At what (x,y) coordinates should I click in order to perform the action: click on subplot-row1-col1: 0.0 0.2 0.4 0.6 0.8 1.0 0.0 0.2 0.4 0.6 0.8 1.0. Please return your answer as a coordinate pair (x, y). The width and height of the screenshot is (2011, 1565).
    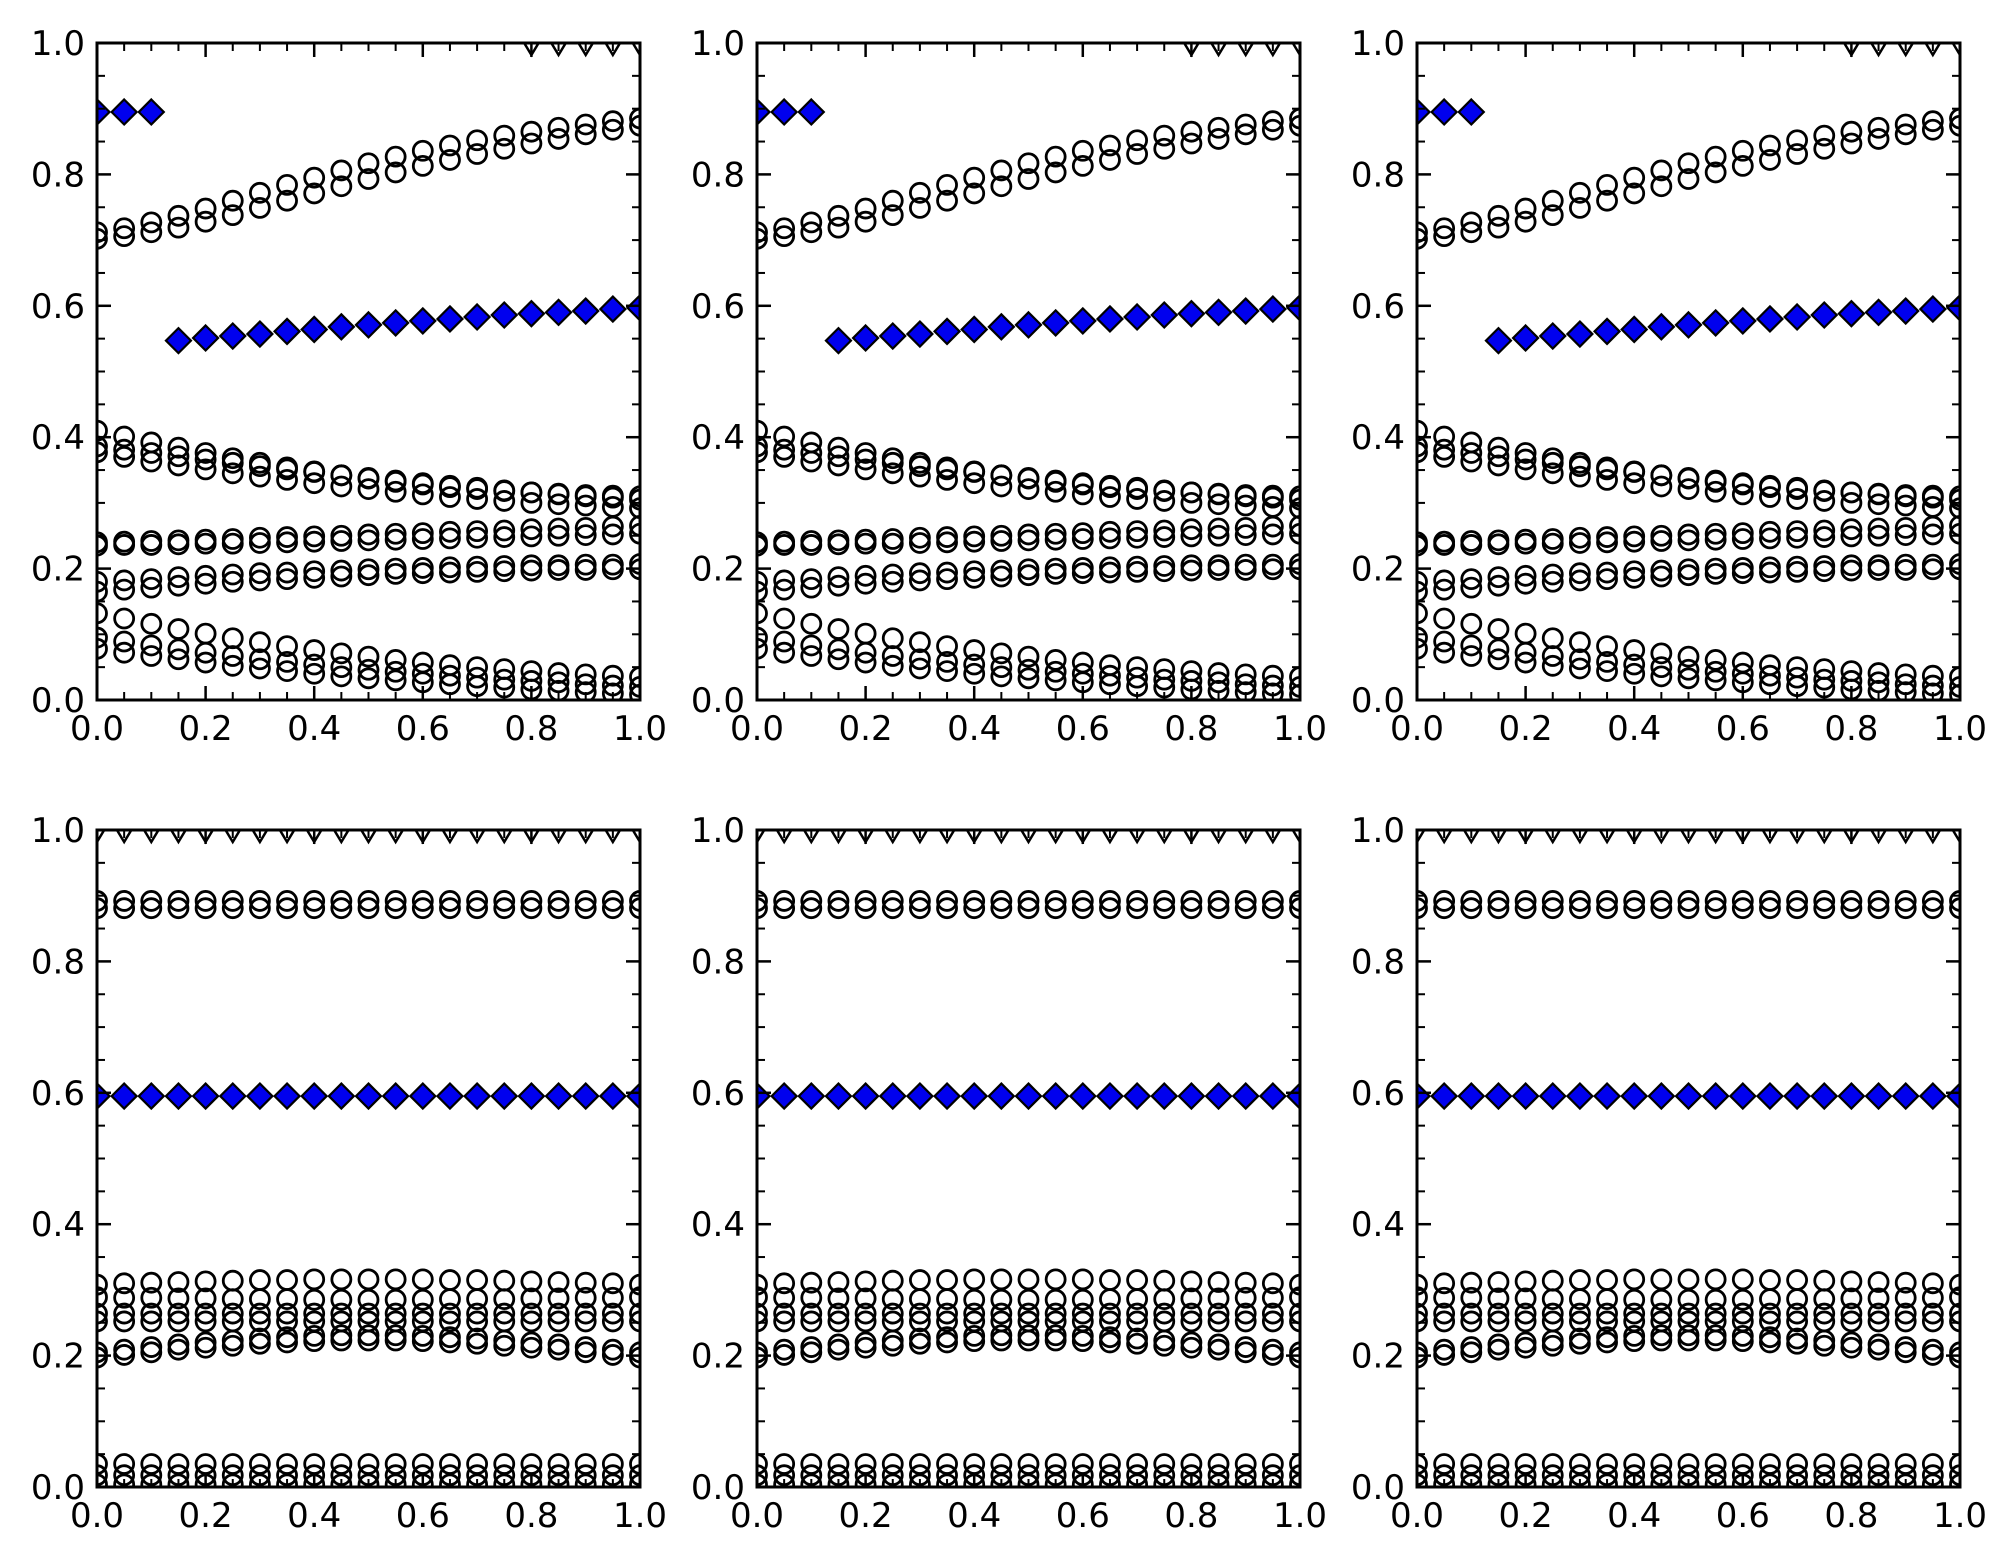
    Looking at the image, I should click on (1009, 1175).